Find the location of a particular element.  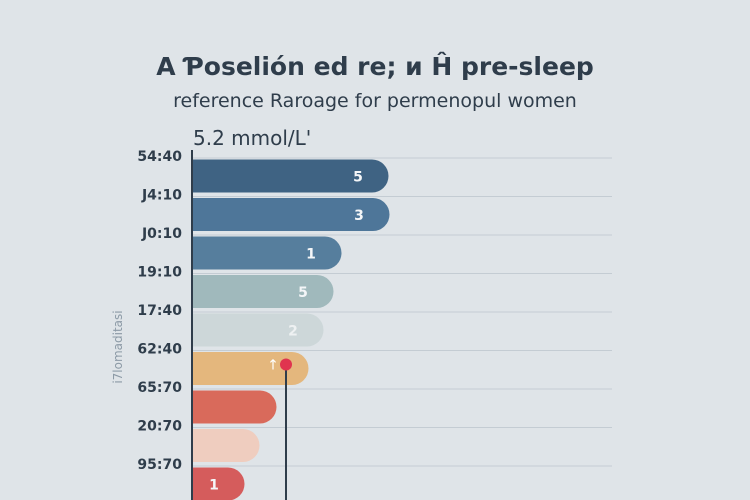

data-label: 2 is located at coordinates (293, 332).